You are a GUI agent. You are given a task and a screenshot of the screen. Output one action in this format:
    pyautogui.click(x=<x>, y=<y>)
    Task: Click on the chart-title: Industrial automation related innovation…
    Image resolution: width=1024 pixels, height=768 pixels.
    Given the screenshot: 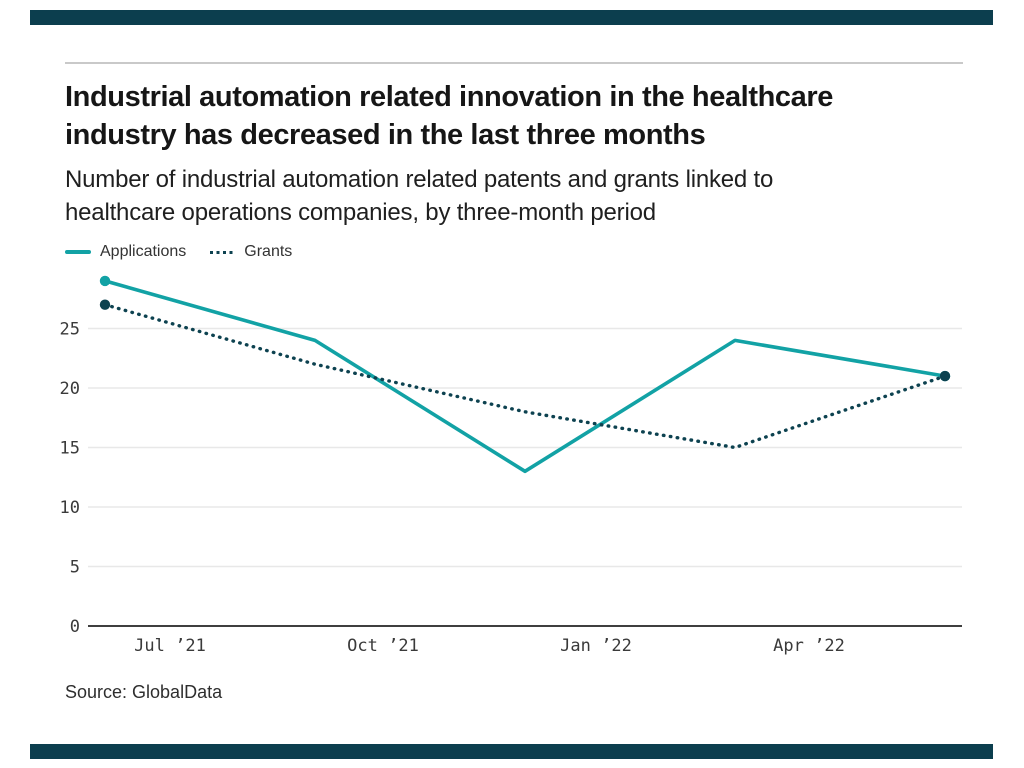 What is the action you would take?
    pyautogui.click(x=530, y=116)
    